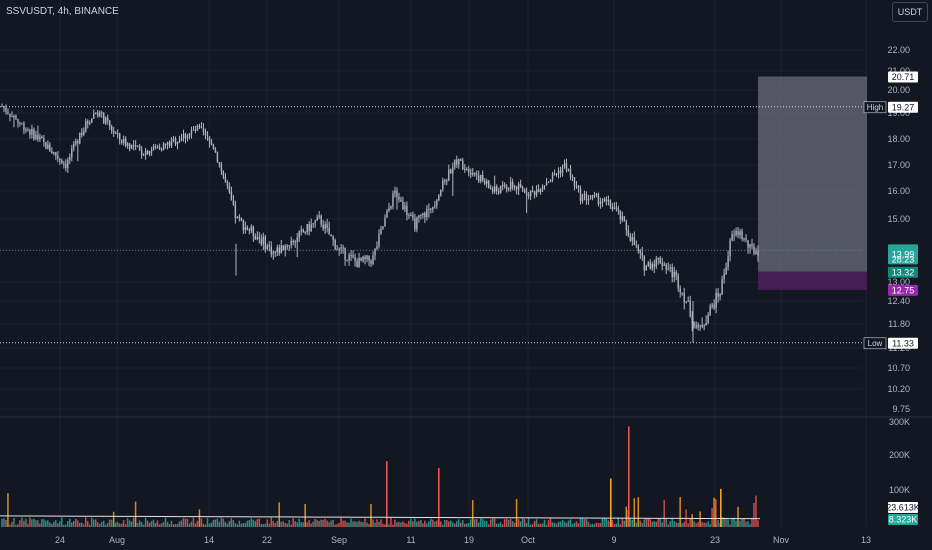 The height and width of the screenshot is (550, 932). Describe the element at coordinates (903, 259) in the screenshot. I see `countdown-text: 28:23` at that location.